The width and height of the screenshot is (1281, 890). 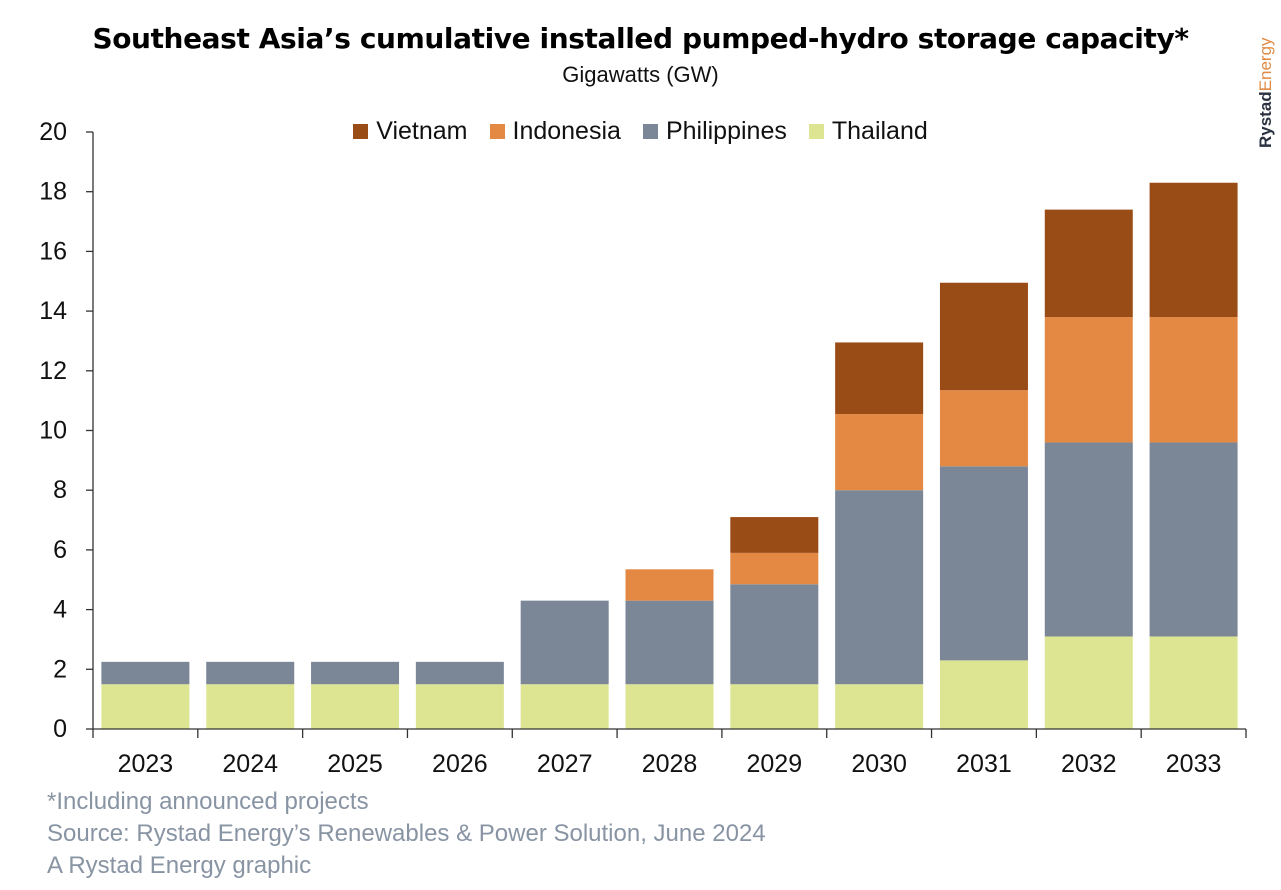 I want to click on x-tick-label-2031: 2031, so click(x=984, y=764).